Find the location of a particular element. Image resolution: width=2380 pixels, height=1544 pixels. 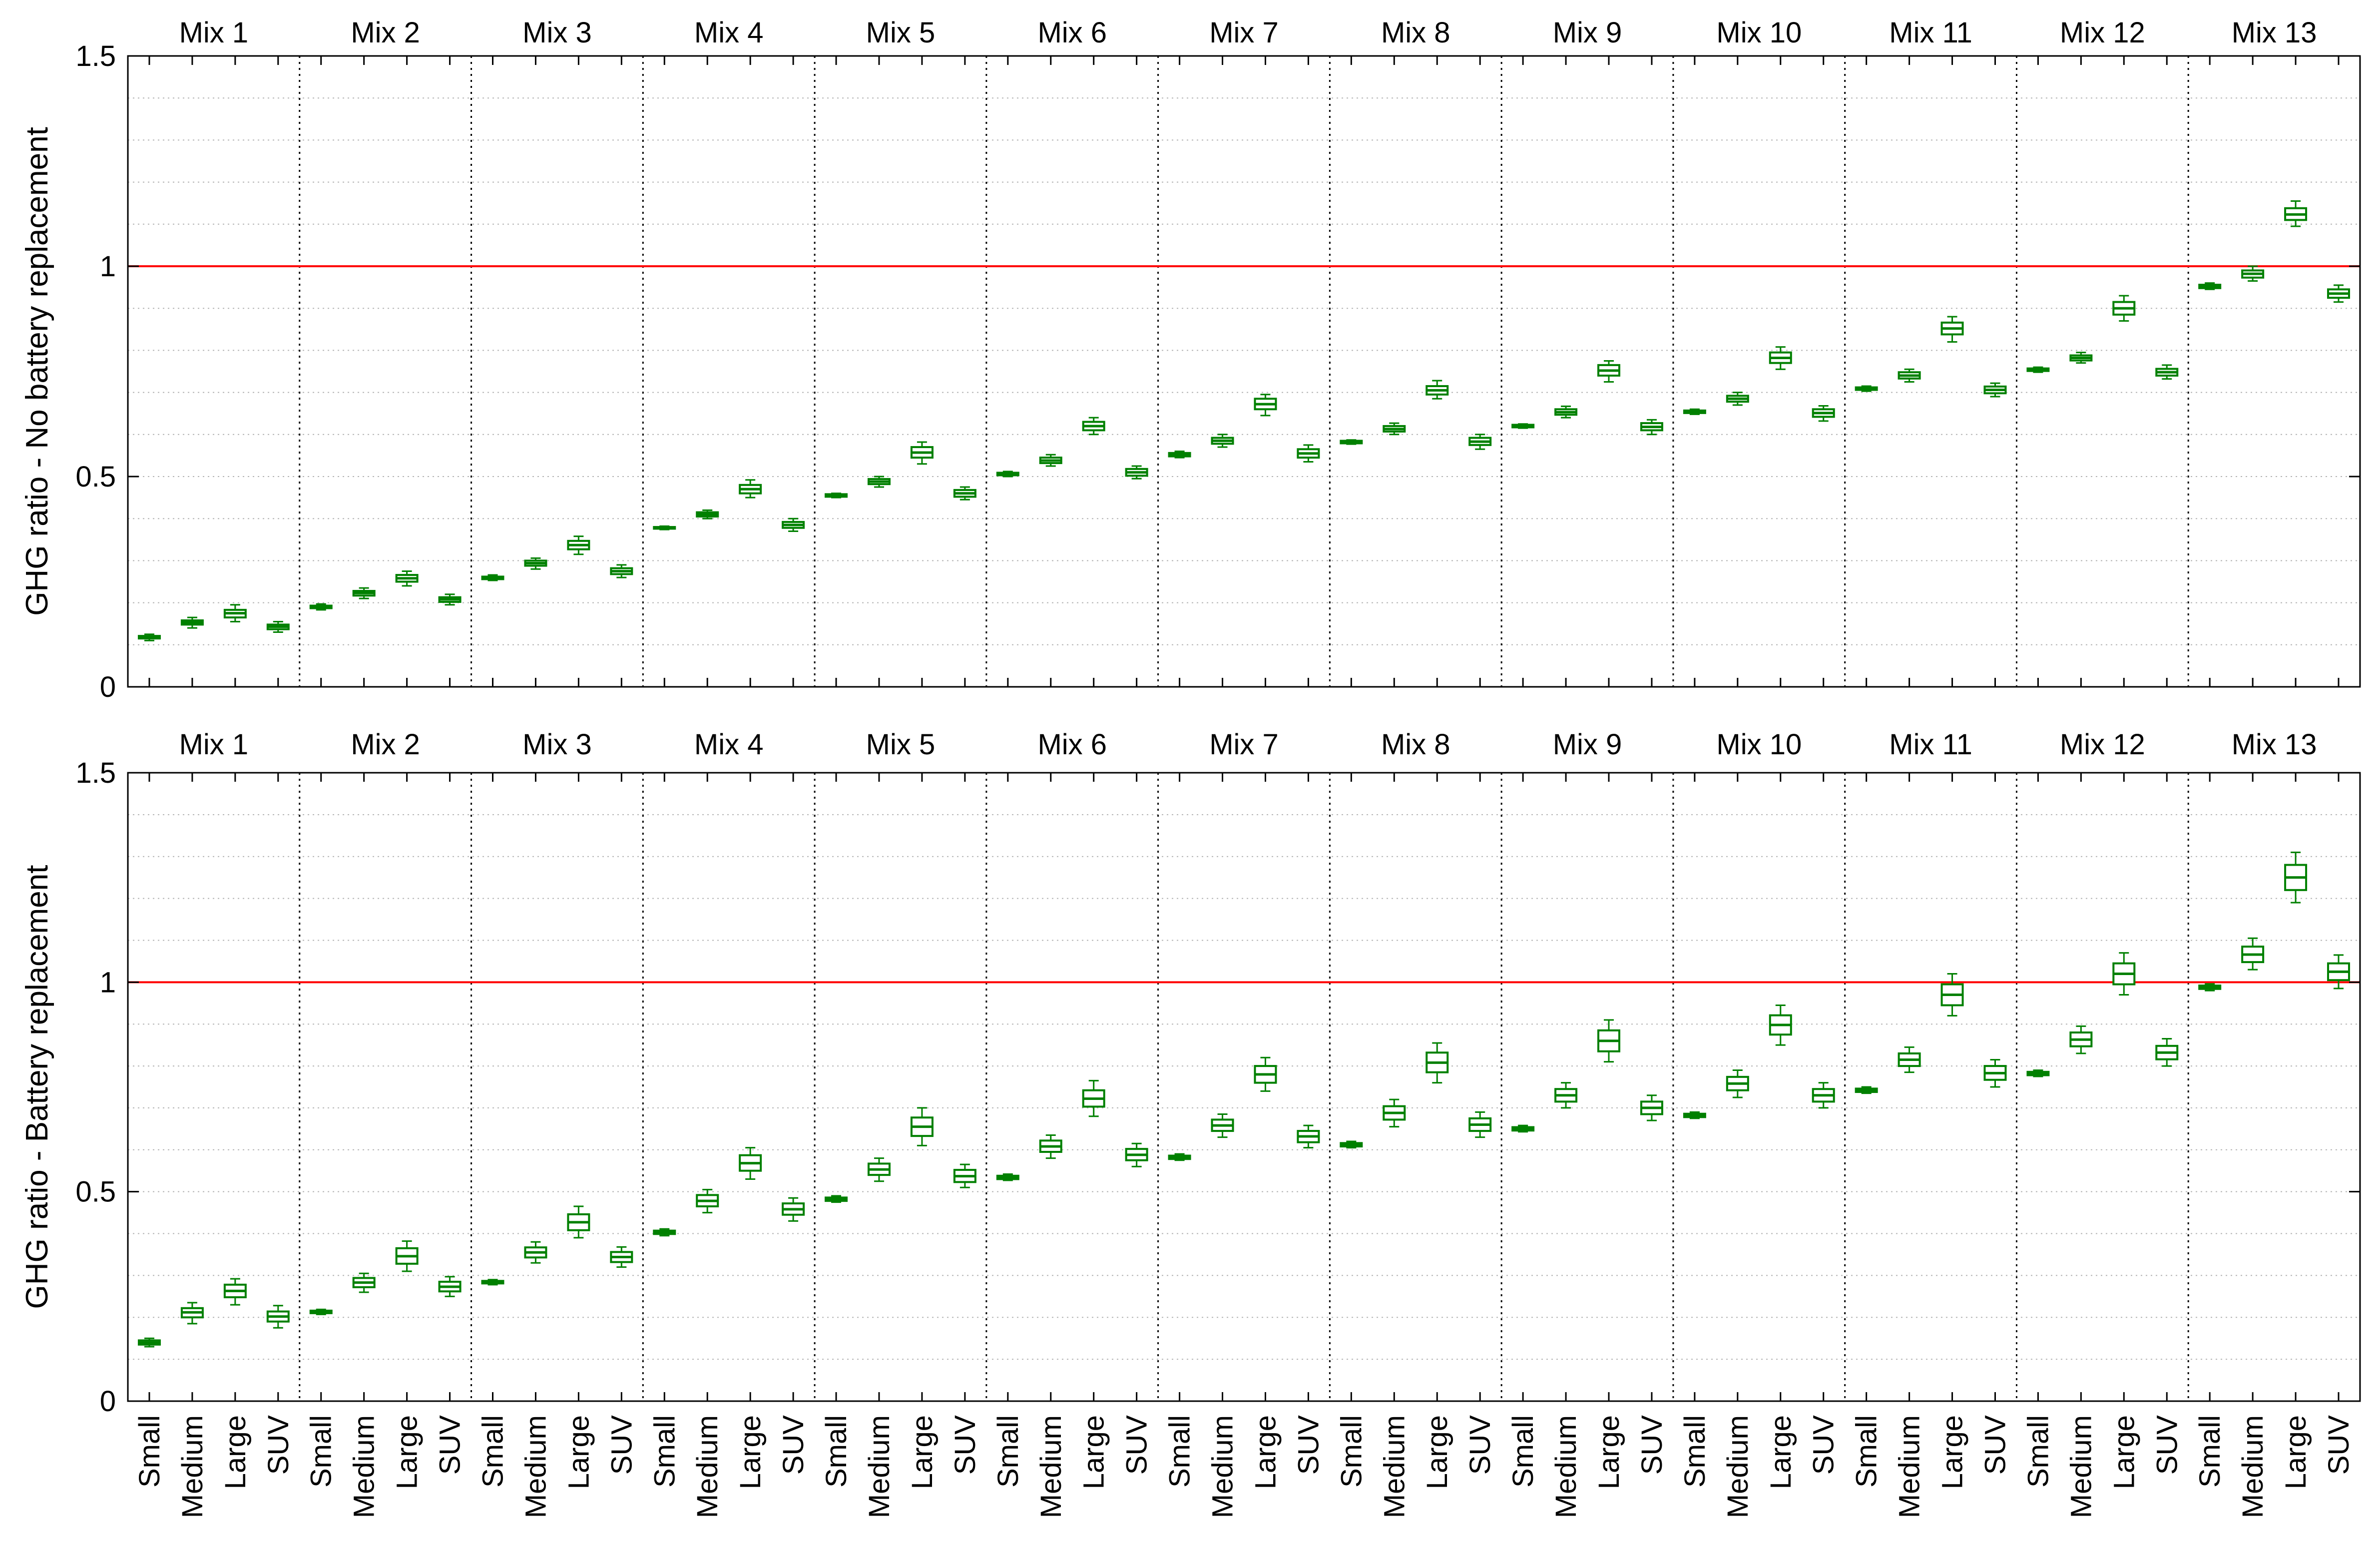

box-mix4-large is located at coordinates (750, 1163).